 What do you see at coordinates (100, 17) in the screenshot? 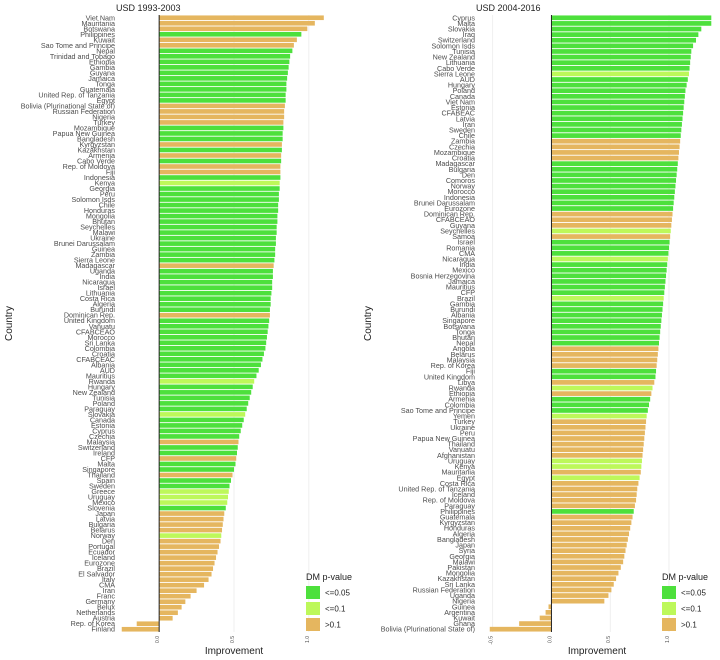
I see `y-tick-label: Viet Nam` at bounding box center [100, 17].